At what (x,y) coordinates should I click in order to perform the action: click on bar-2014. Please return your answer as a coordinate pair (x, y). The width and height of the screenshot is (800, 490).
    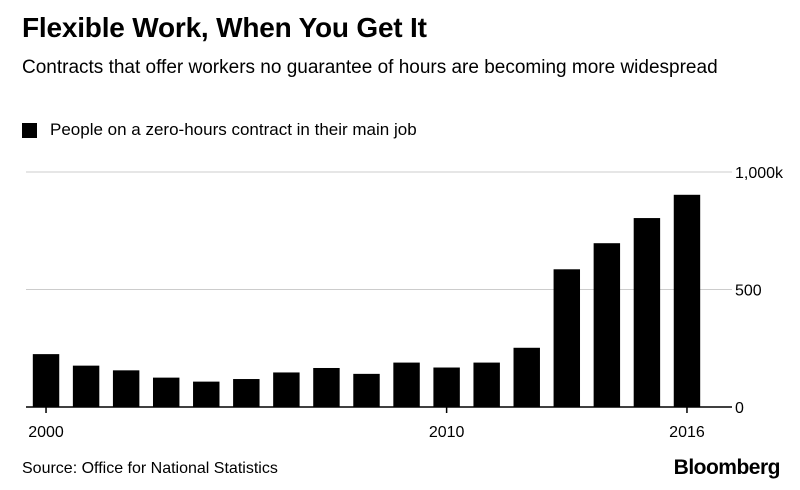
    Looking at the image, I should click on (607, 325).